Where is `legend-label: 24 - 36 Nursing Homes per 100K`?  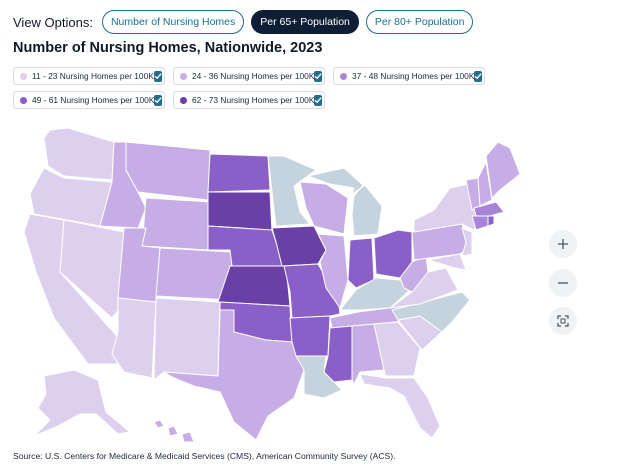 legend-label: 24 - 36 Nursing Homes per 100K is located at coordinates (253, 76).